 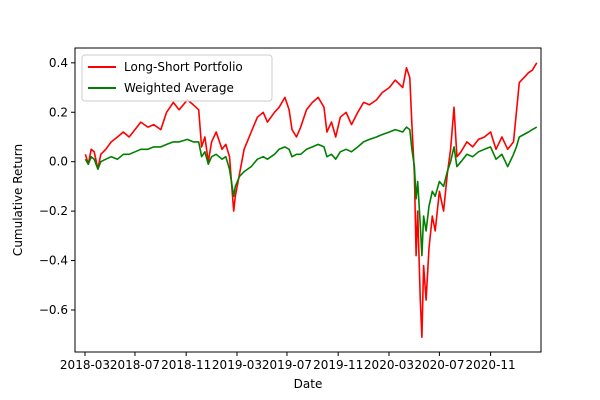 I want to click on x-tick-label: 2020-07, so click(x=439, y=365).